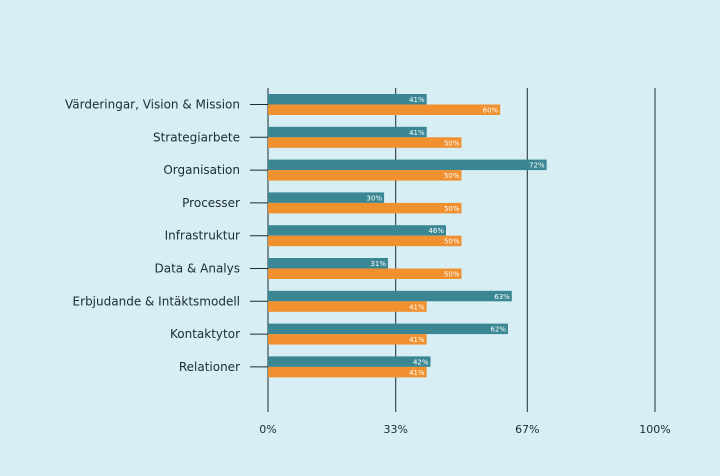  What do you see at coordinates (205, 334) in the screenshot?
I see `category-label: Kontaktytor` at bounding box center [205, 334].